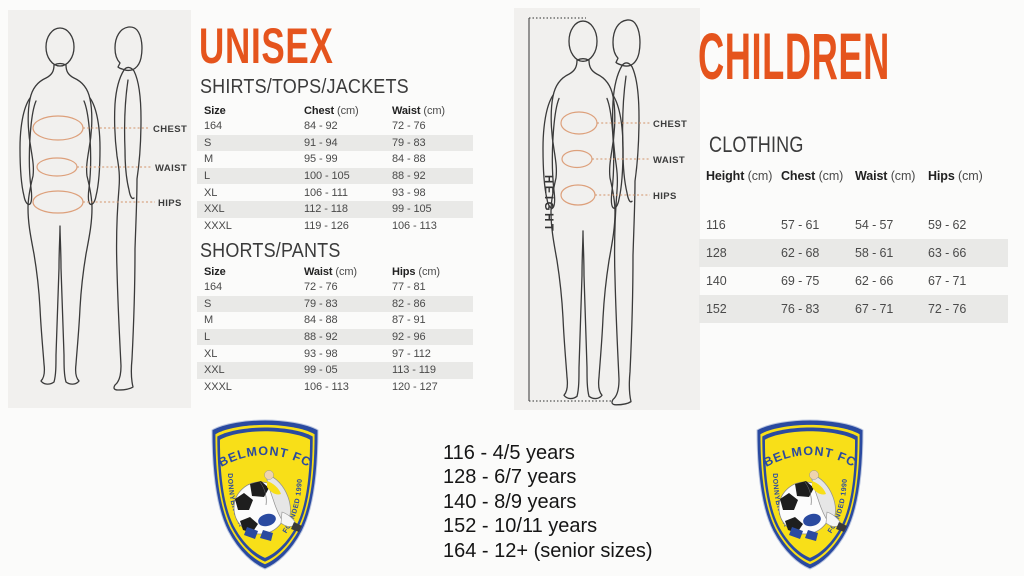 The height and width of the screenshot is (576, 1024). What do you see at coordinates (335, 159) in the screenshot?
I see `table-row: M 95 - 99 84 - 88` at bounding box center [335, 159].